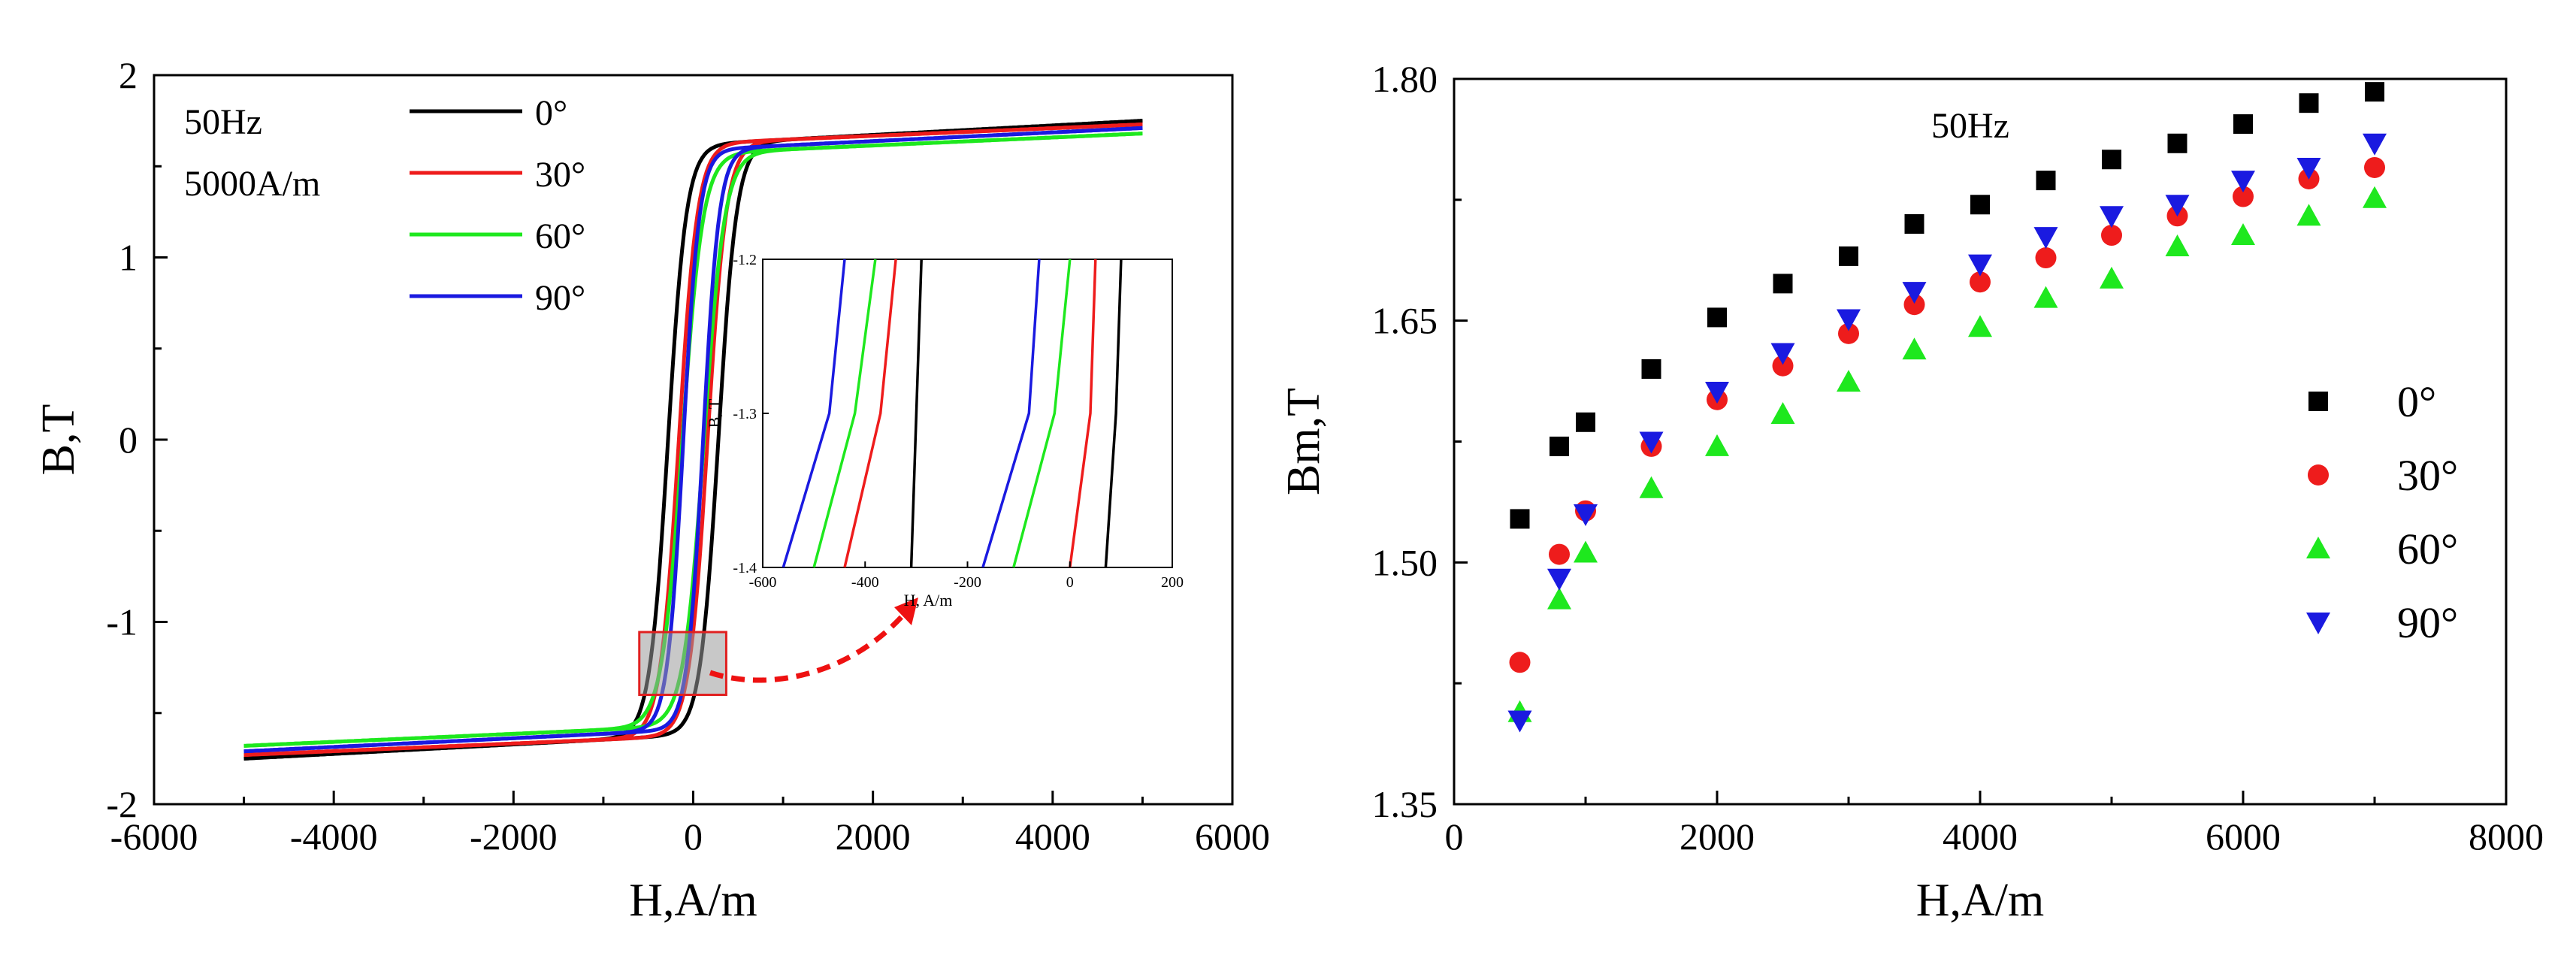 Image resolution: width=2576 pixels, height=959 pixels. Describe the element at coordinates (128, 440) in the screenshot. I see `y-tick-label: 0` at that location.